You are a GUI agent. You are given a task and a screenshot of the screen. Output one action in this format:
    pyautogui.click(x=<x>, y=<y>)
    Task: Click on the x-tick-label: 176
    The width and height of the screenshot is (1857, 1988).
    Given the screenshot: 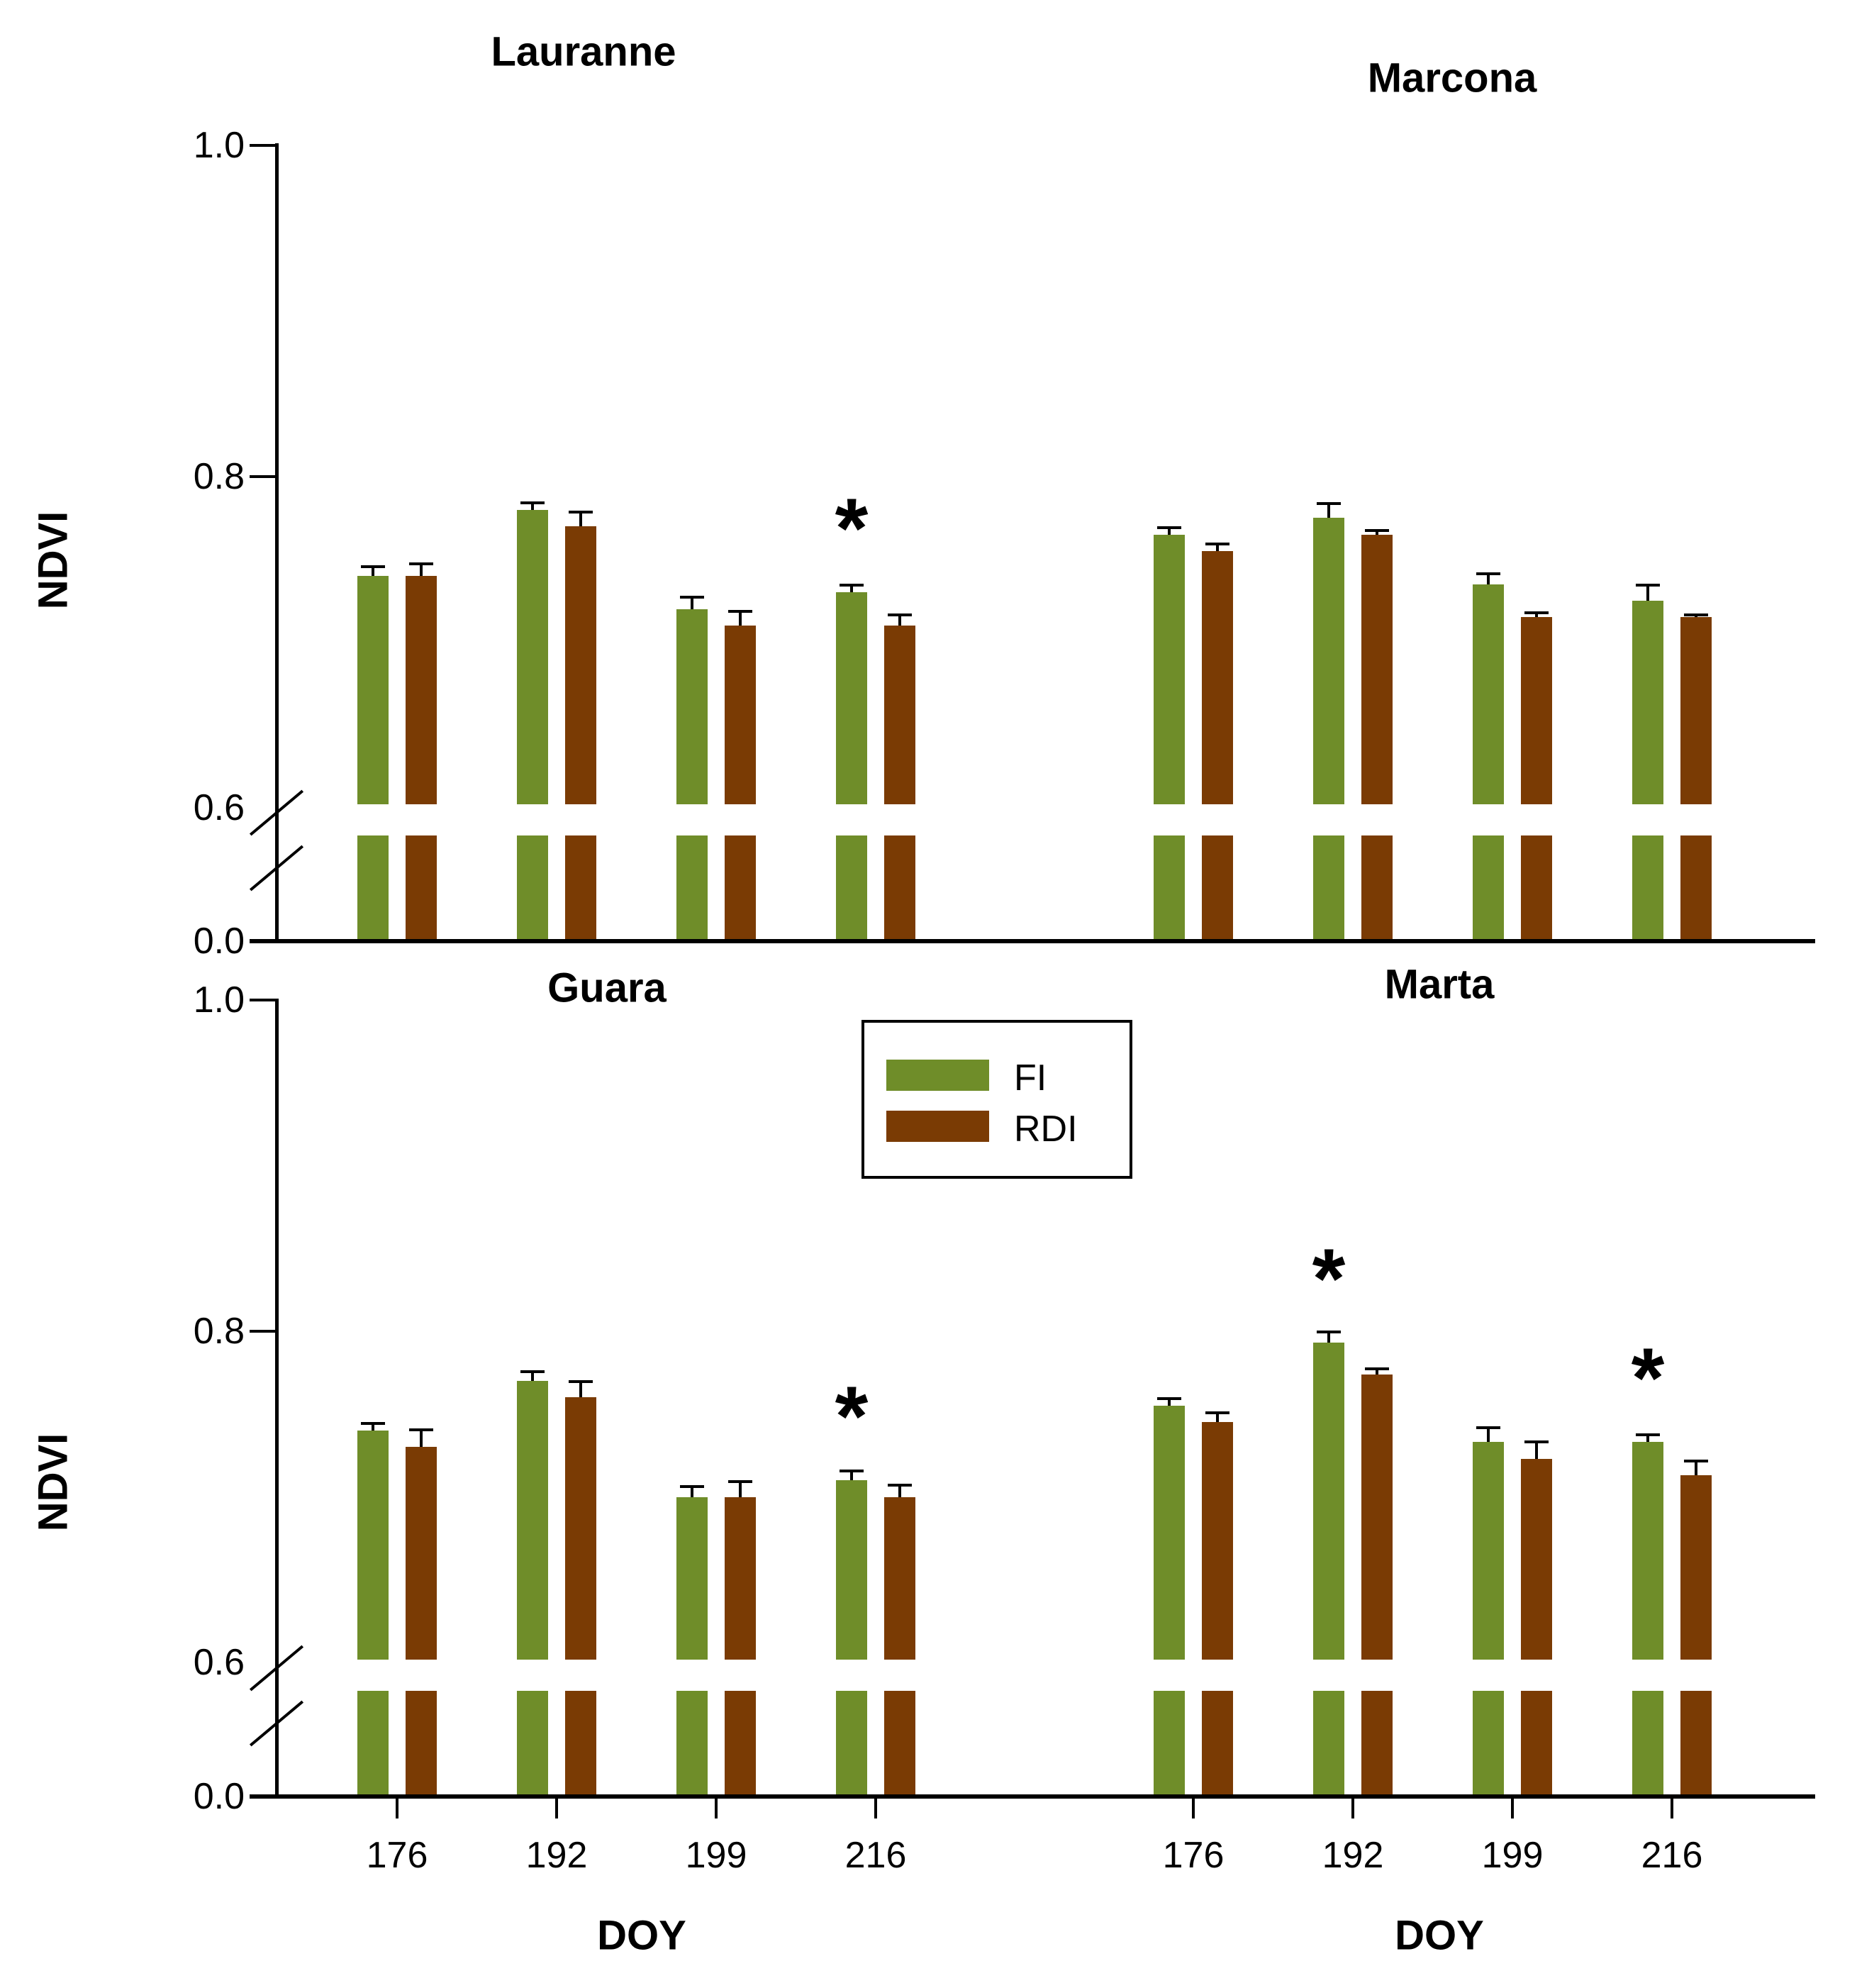 What is the action you would take?
    pyautogui.click(x=397, y=1855)
    